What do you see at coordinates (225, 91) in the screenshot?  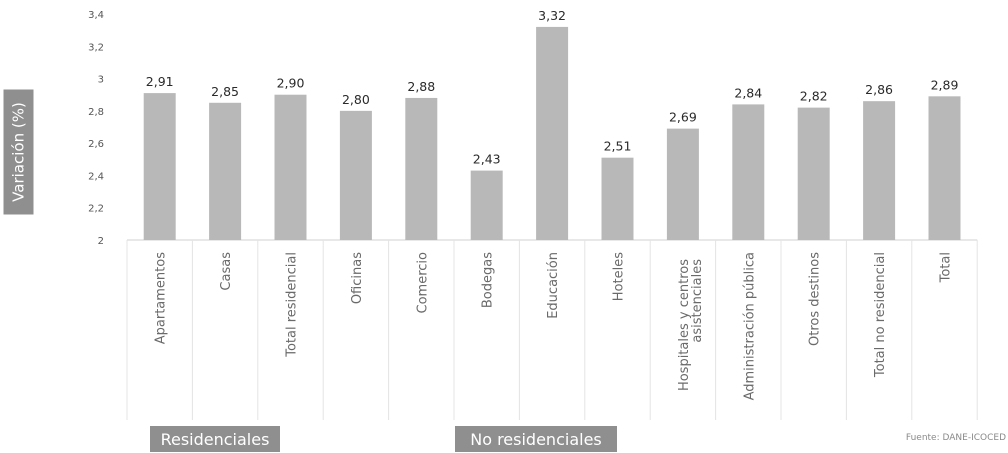 I see `data-label: 2,85` at bounding box center [225, 91].